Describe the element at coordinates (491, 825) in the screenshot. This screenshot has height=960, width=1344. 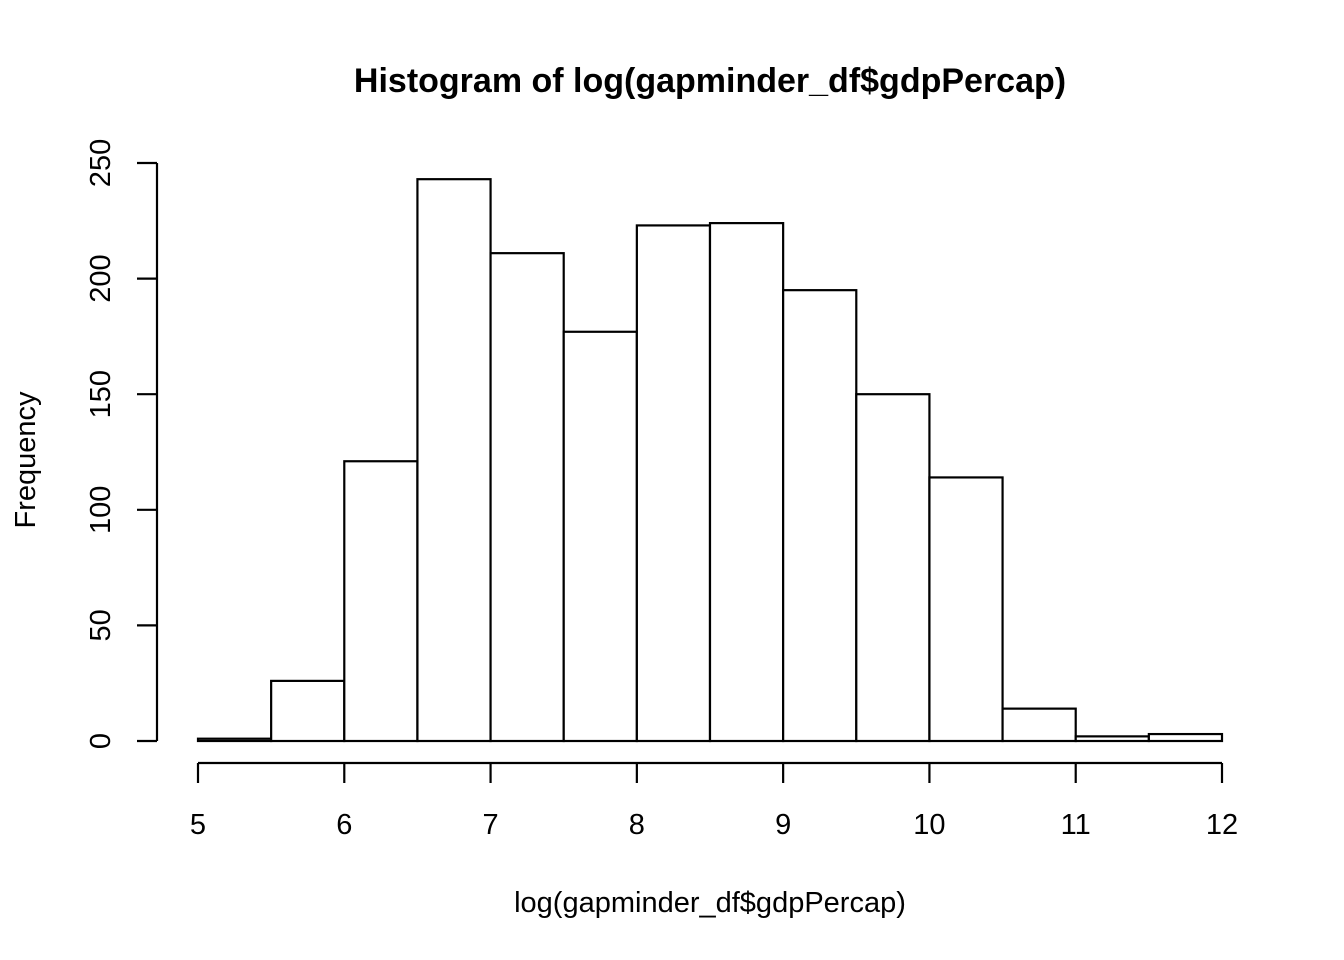
I see `x-tick-label: 7` at that location.